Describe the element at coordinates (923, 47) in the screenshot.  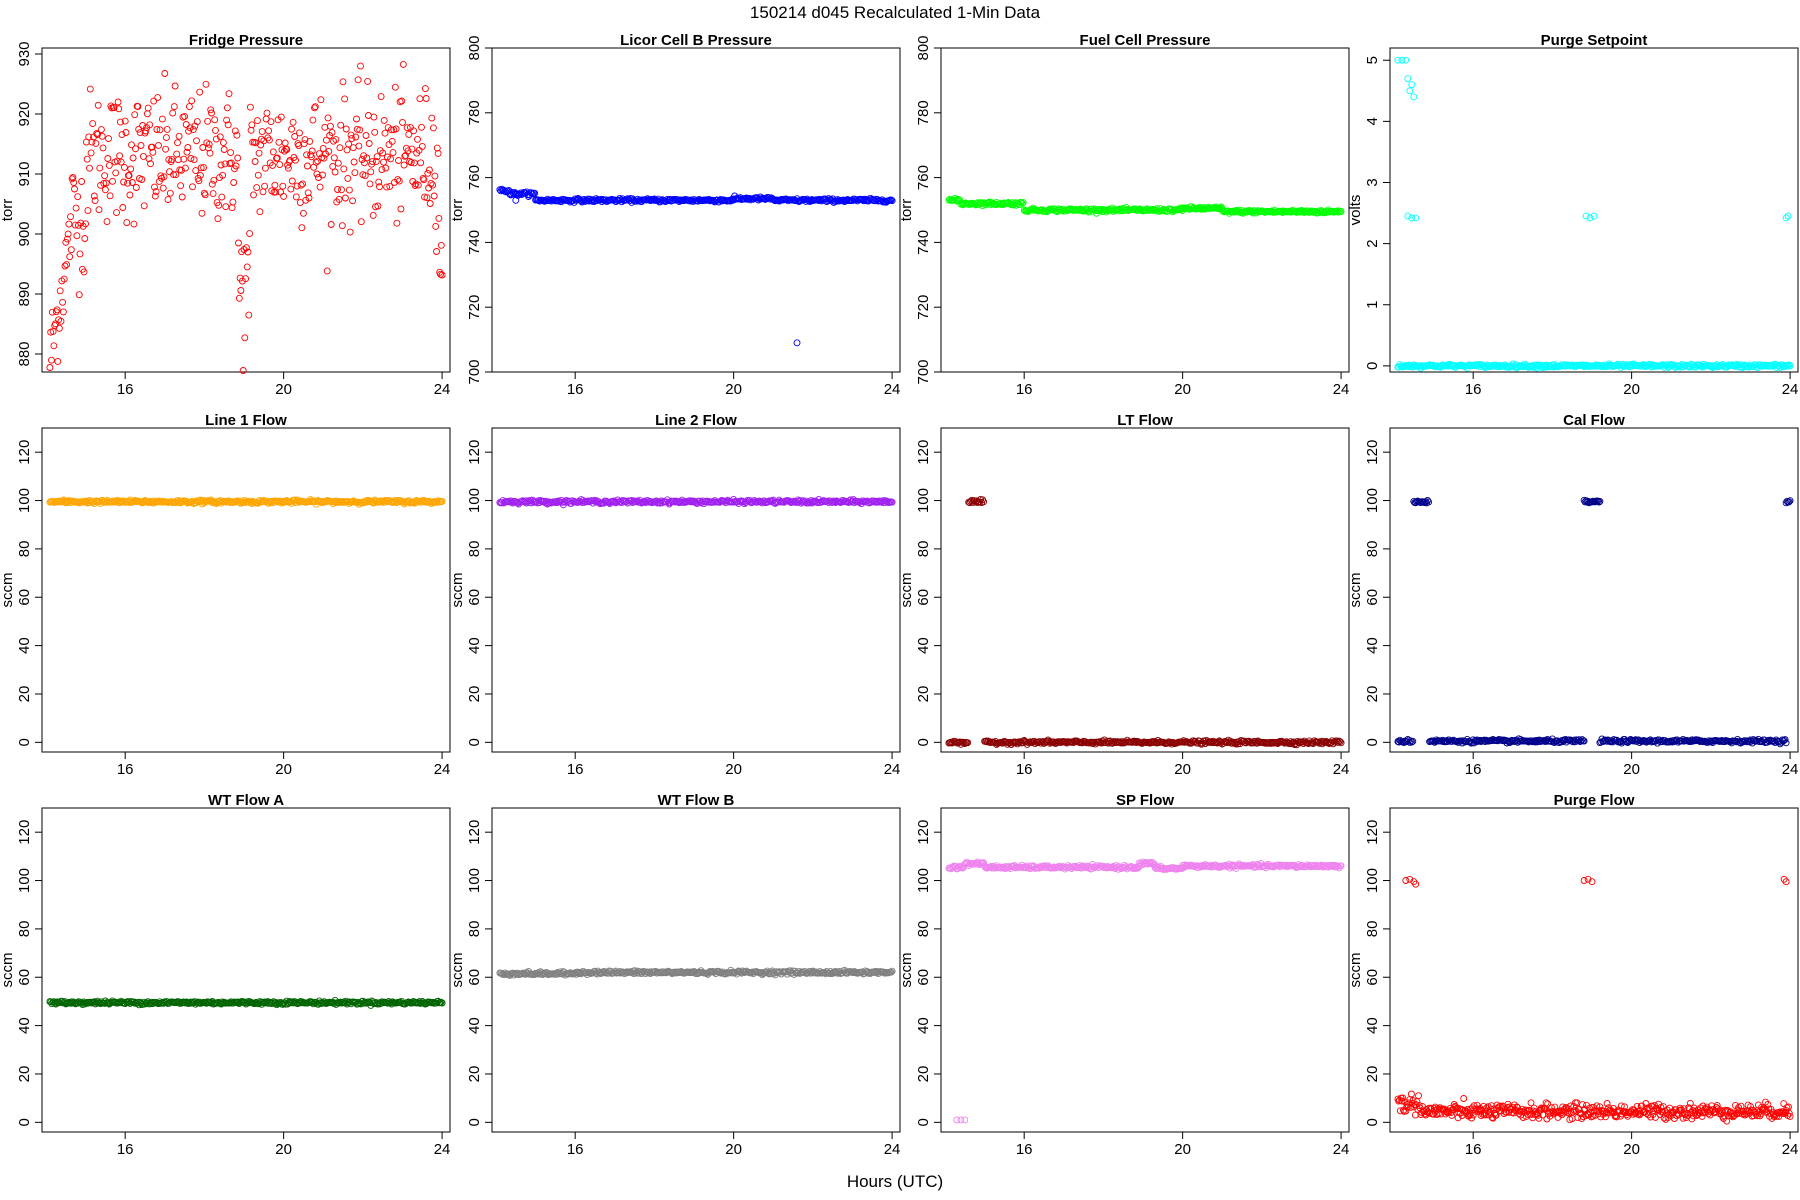
I see `y-tick-label: 800` at that location.